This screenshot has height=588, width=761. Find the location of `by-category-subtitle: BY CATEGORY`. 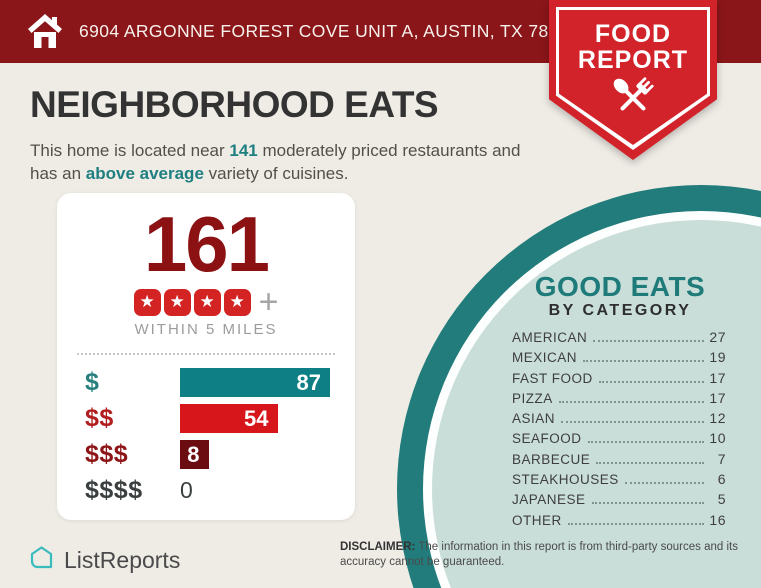

by-category-subtitle: BY CATEGORY is located at coordinates (620, 310).